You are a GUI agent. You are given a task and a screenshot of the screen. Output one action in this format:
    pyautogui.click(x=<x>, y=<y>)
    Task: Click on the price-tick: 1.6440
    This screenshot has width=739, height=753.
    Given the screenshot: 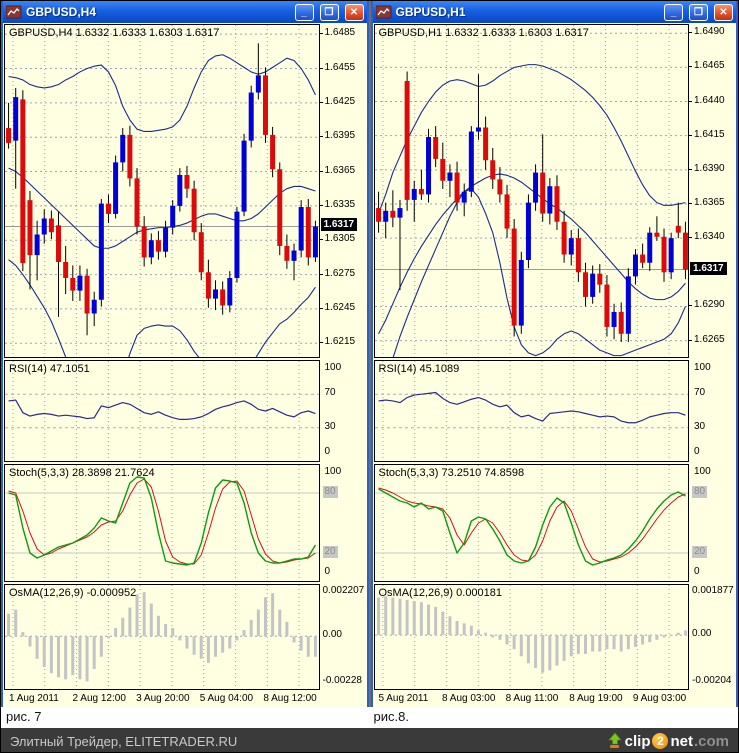 What is the action you would take?
    pyautogui.click(x=709, y=100)
    